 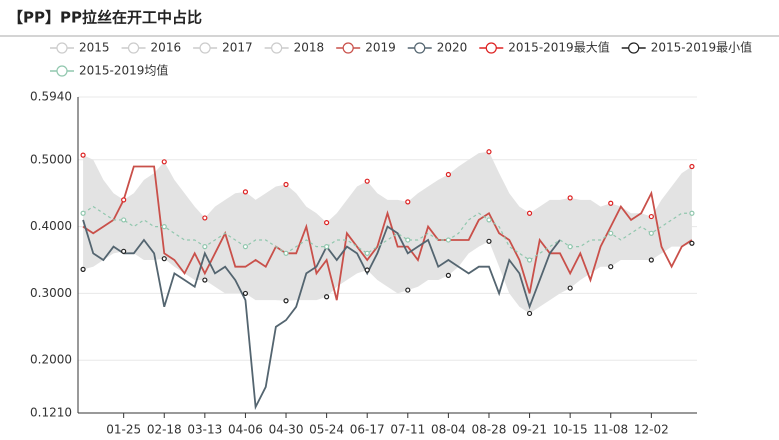 I want to click on legend-item: 2015-2019均值, so click(x=109, y=70).